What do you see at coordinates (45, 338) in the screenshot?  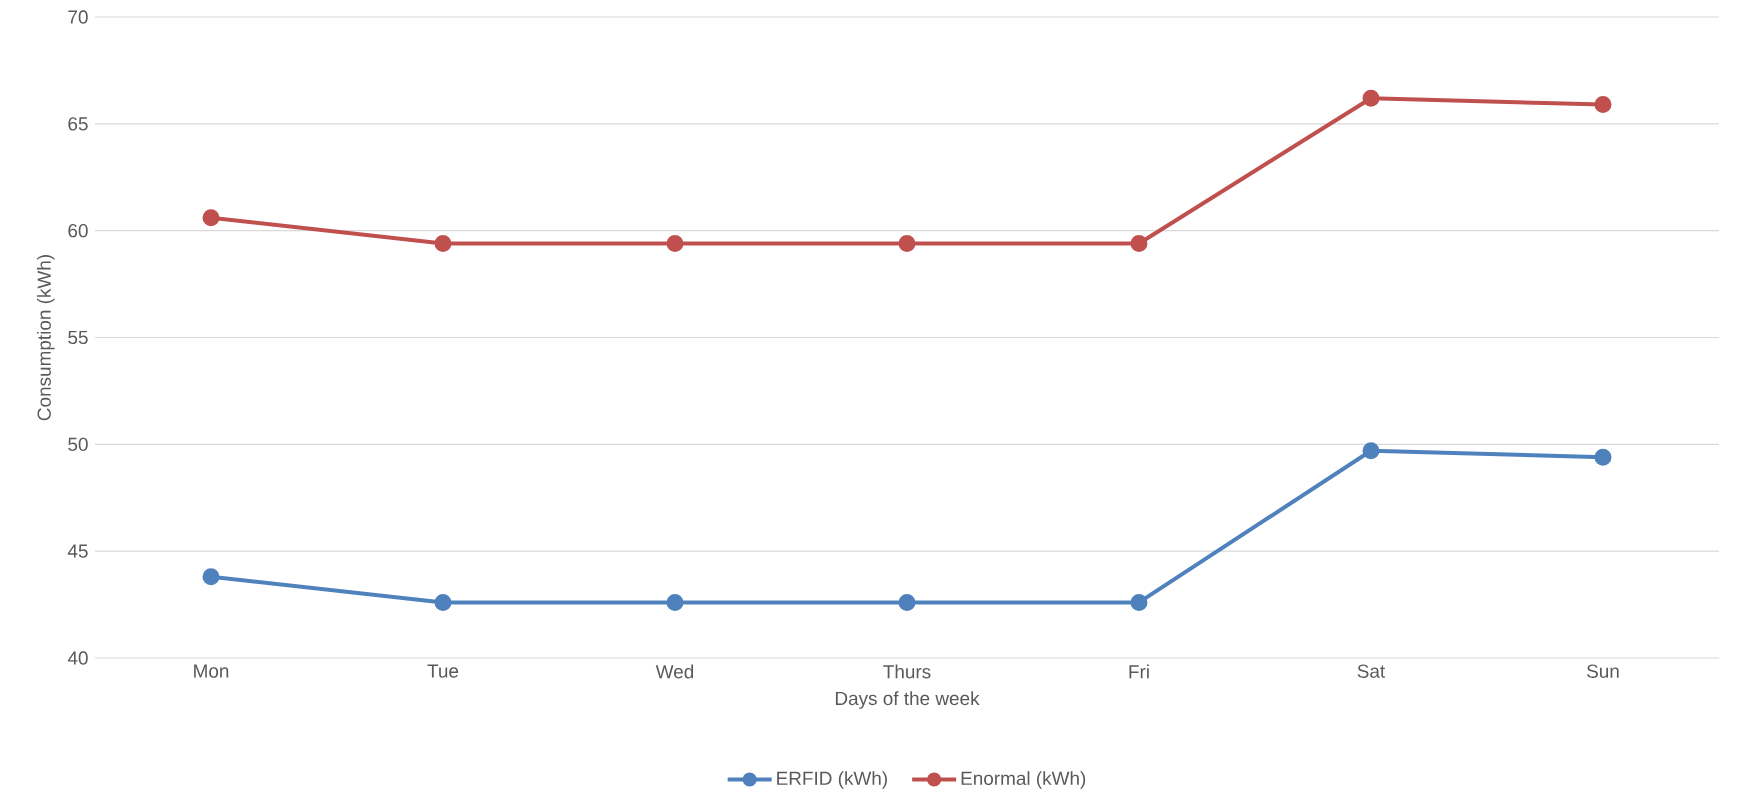 I see `y-axis-title: Consumption (kWh)` at bounding box center [45, 338].